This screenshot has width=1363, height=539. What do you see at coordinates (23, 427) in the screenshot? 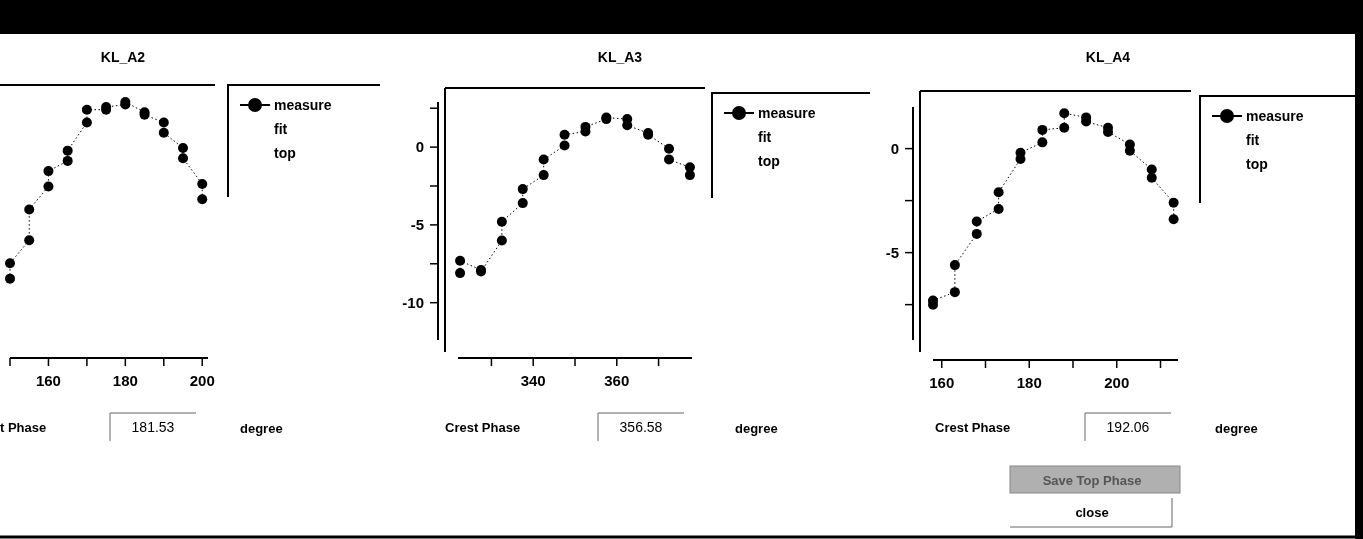
I see `text: t Phase` at bounding box center [23, 427].